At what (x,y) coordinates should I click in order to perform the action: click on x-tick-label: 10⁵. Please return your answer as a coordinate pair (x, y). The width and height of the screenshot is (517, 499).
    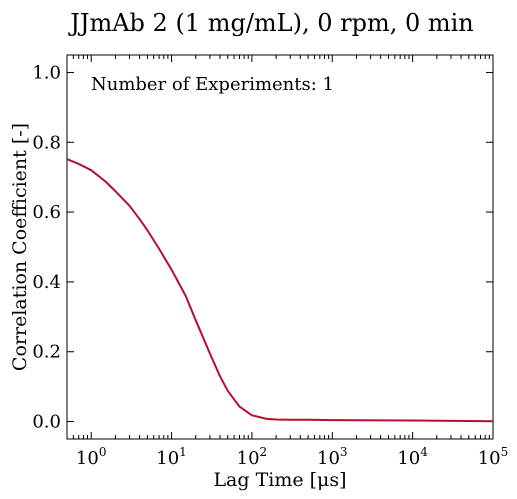
    Looking at the image, I should click on (493, 457).